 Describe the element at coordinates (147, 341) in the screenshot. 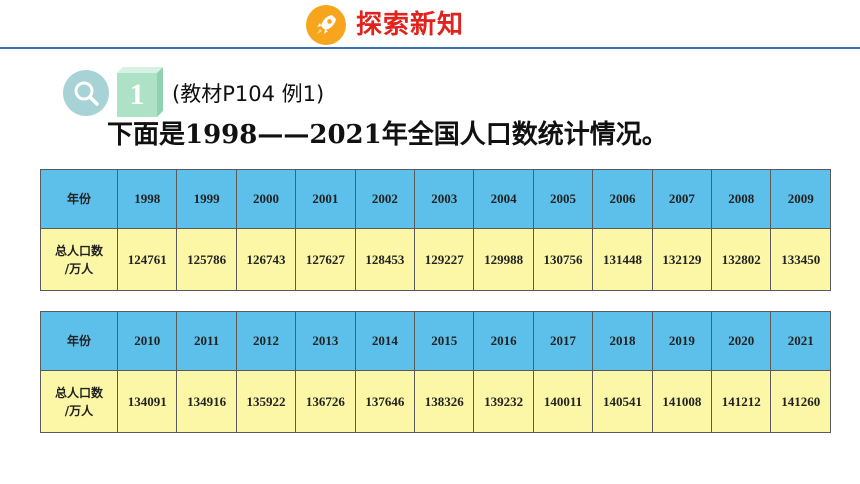

I see `year-cell: 2010` at that location.